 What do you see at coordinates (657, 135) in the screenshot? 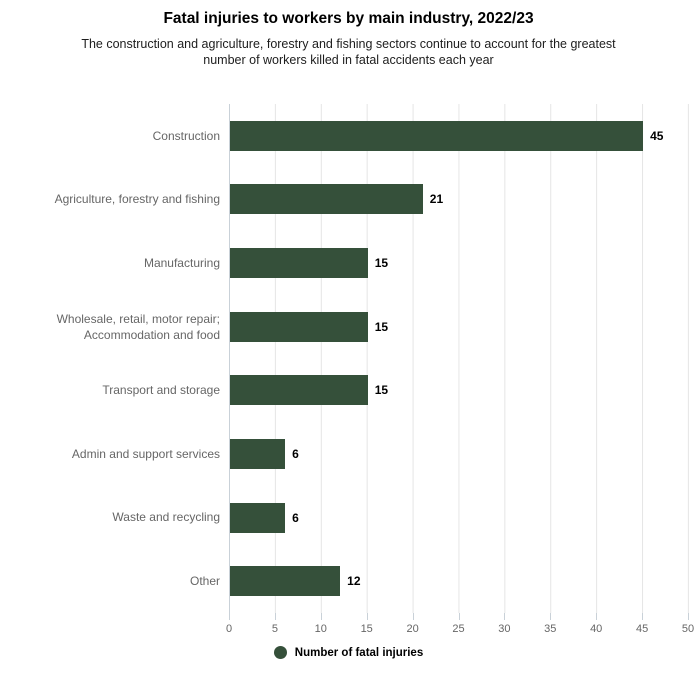
I see `value-label: 45` at bounding box center [657, 135].